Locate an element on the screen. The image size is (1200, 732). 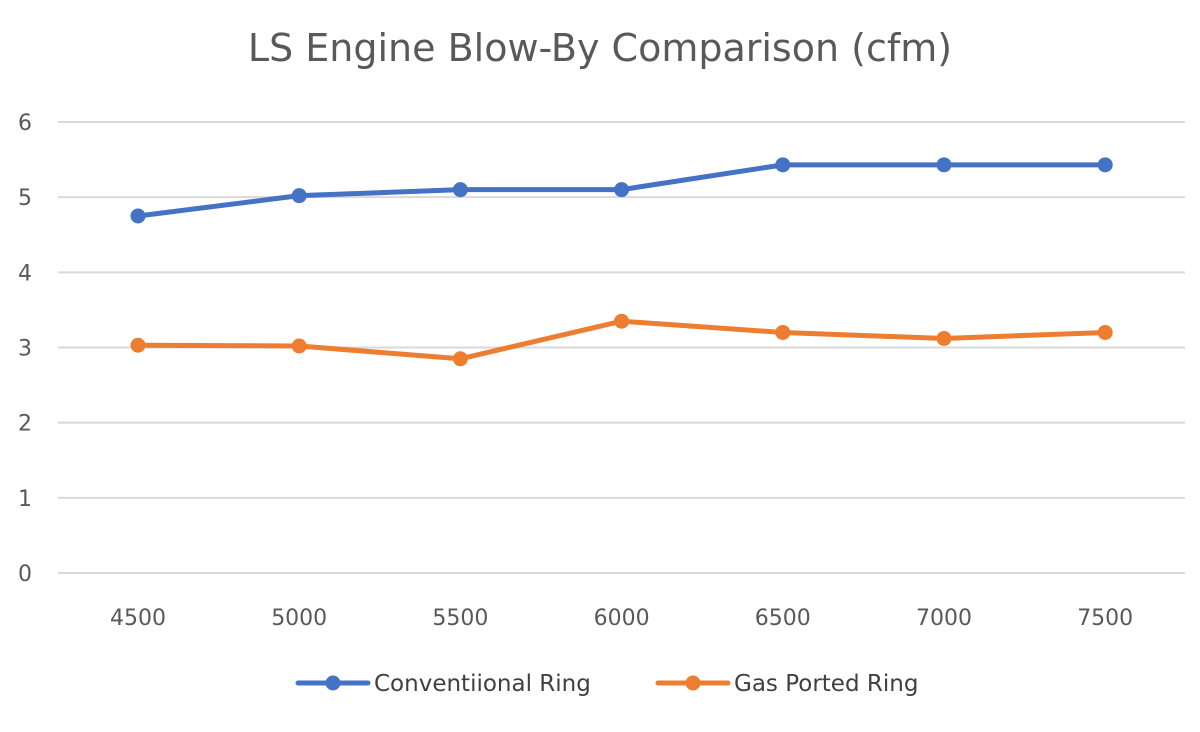
y-tick-label-0: 0 is located at coordinates (25, 574).